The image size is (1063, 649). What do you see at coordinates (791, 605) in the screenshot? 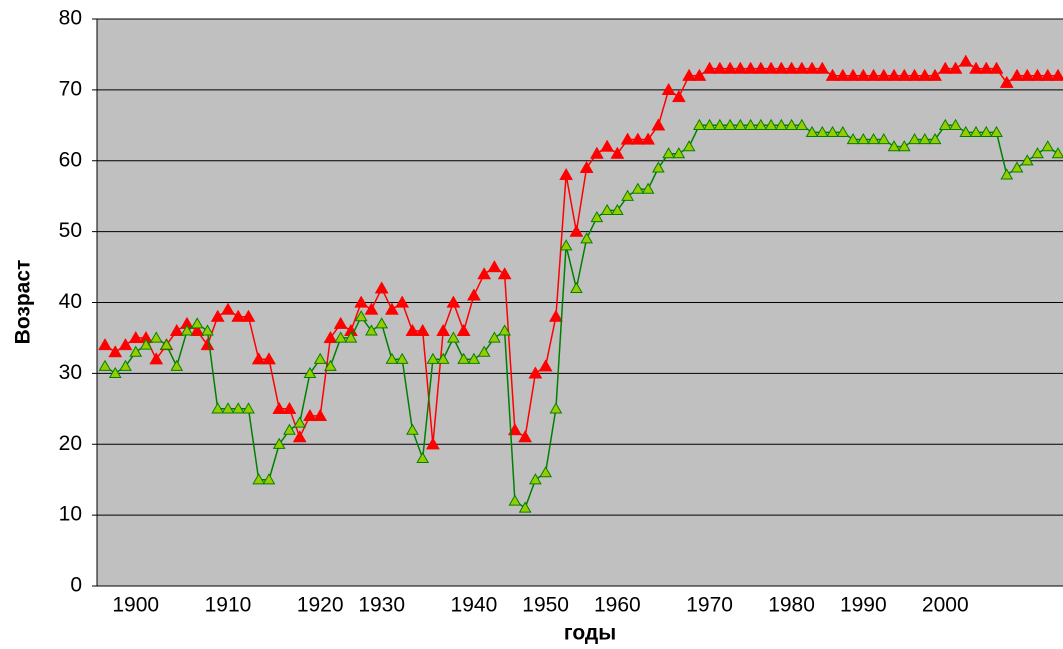
I see `x-tick-label: 1980` at bounding box center [791, 605].